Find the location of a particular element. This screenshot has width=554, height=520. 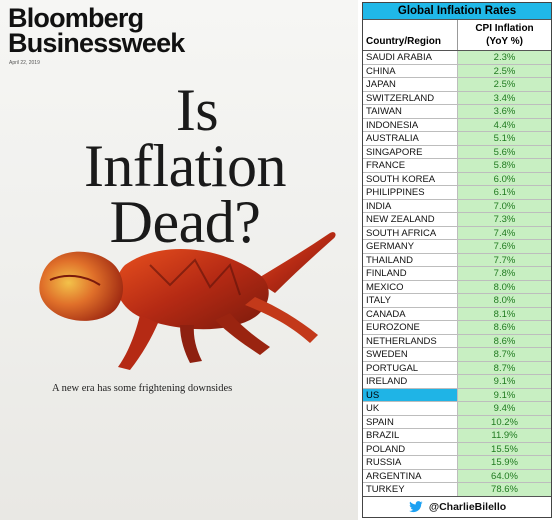

table-footer: @CharlieBilello is located at coordinates (457, 506).